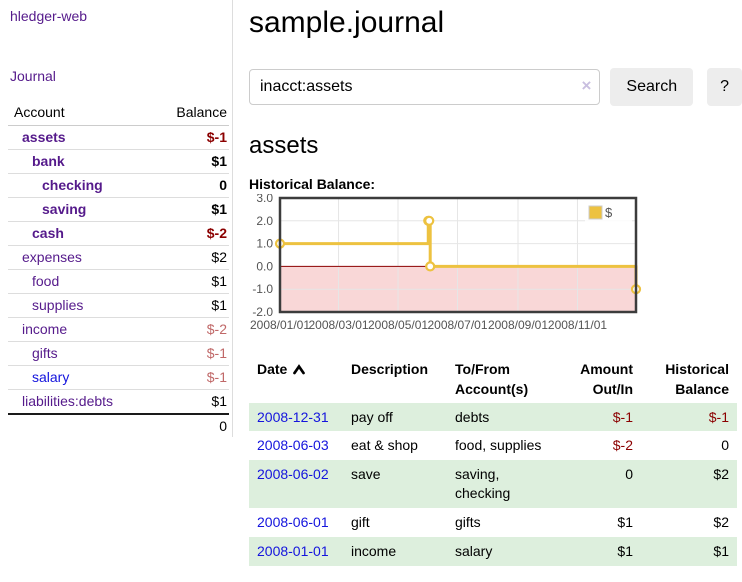 The width and height of the screenshot is (742, 582). What do you see at coordinates (725, 445) in the screenshot?
I see `register-balance: 0` at bounding box center [725, 445].